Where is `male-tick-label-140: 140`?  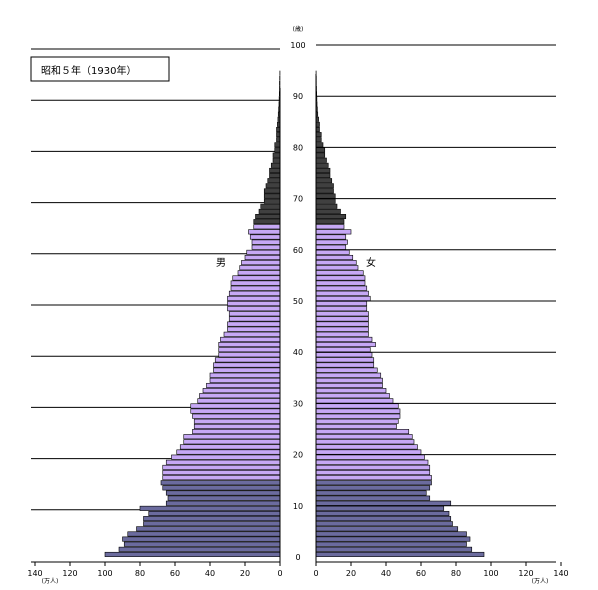 male-tick-label-140: 140 is located at coordinates (34, 573).